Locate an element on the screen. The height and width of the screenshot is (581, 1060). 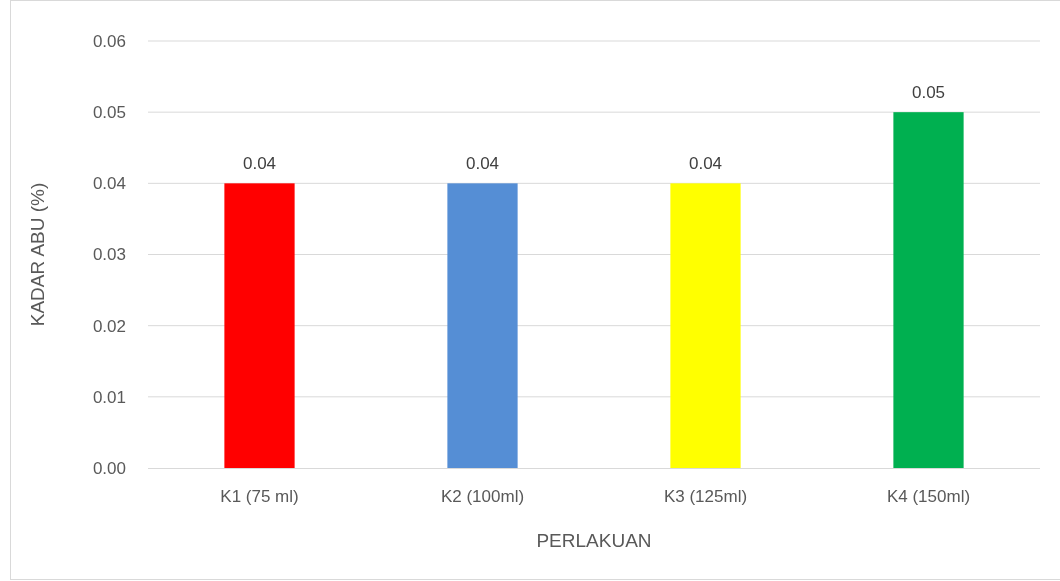
x-tick-label: K3 (125ml) is located at coordinates (705, 497).